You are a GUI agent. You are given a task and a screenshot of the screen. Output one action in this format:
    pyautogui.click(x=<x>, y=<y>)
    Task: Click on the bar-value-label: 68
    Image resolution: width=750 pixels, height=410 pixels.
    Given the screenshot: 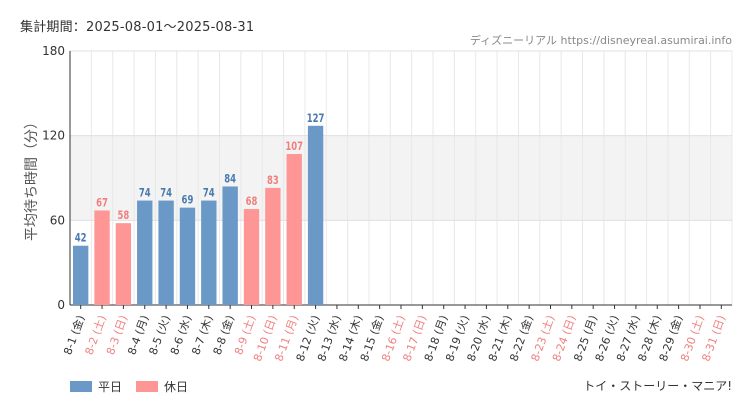 What is the action you would take?
    pyautogui.click(x=252, y=201)
    